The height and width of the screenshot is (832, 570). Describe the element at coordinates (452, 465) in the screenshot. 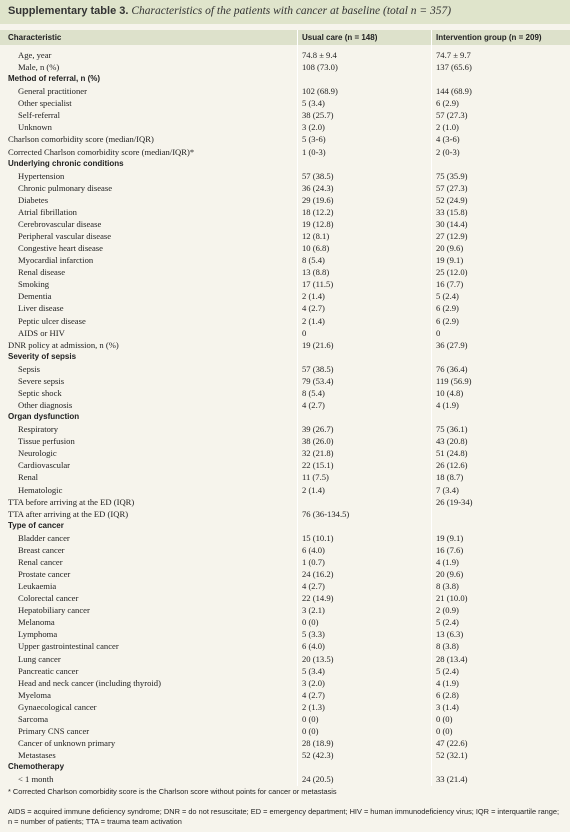

I see `cell: 26 (12.6)` at that location.